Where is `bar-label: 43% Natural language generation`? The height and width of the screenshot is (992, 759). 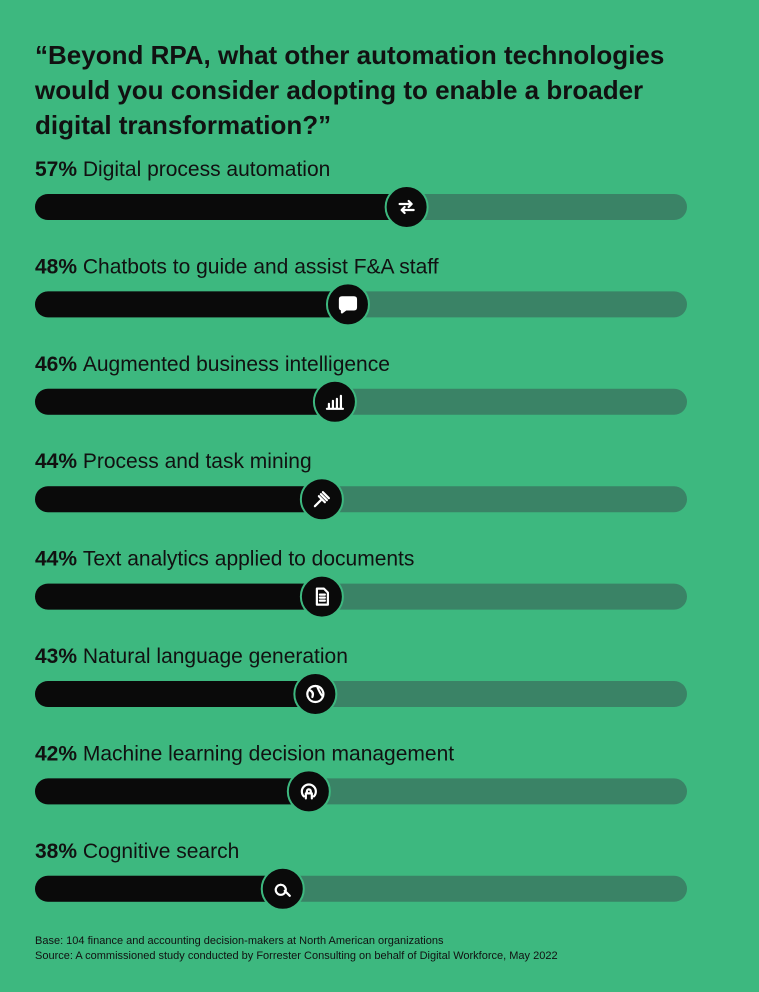 bar-label: 43% Natural language generation is located at coordinates (191, 656).